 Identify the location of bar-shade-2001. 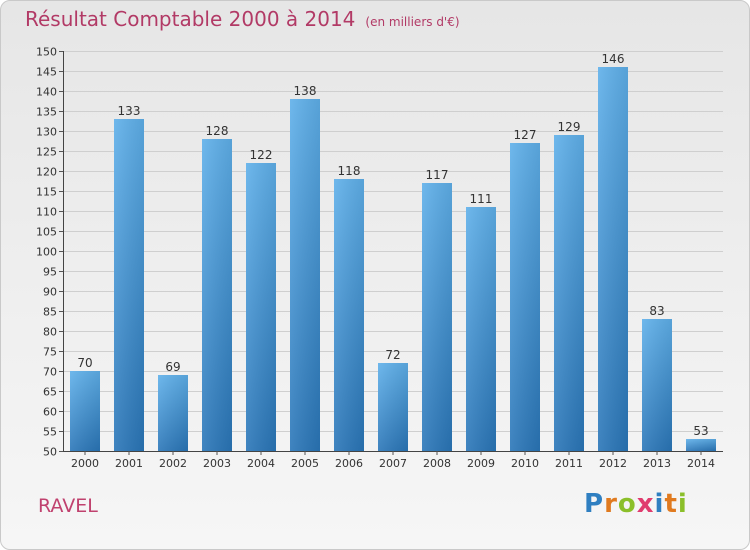
(129, 285).